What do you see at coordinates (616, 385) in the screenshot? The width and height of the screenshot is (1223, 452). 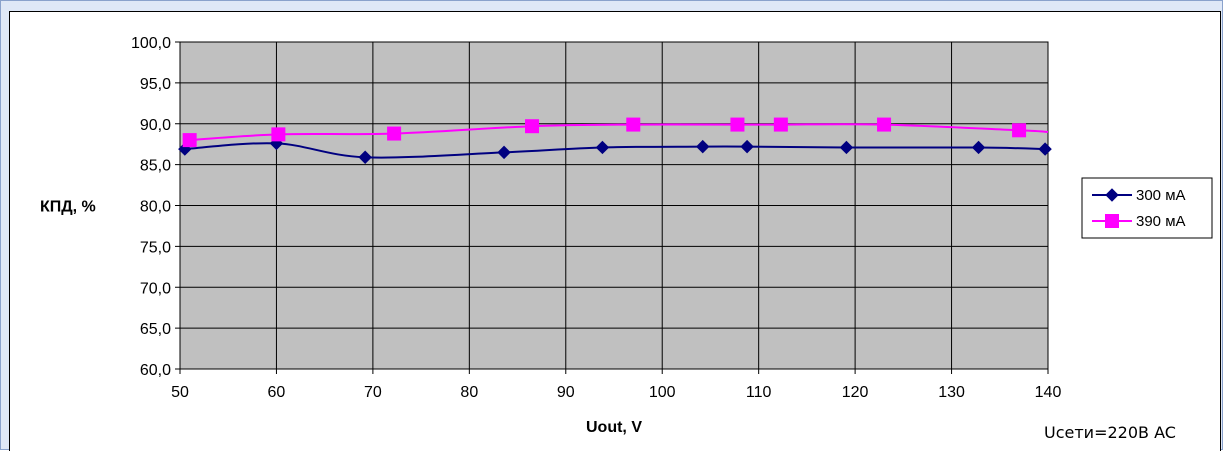 I see `x-axis: 50 60 70 80 90 100 110 120 130 140` at bounding box center [616, 385].